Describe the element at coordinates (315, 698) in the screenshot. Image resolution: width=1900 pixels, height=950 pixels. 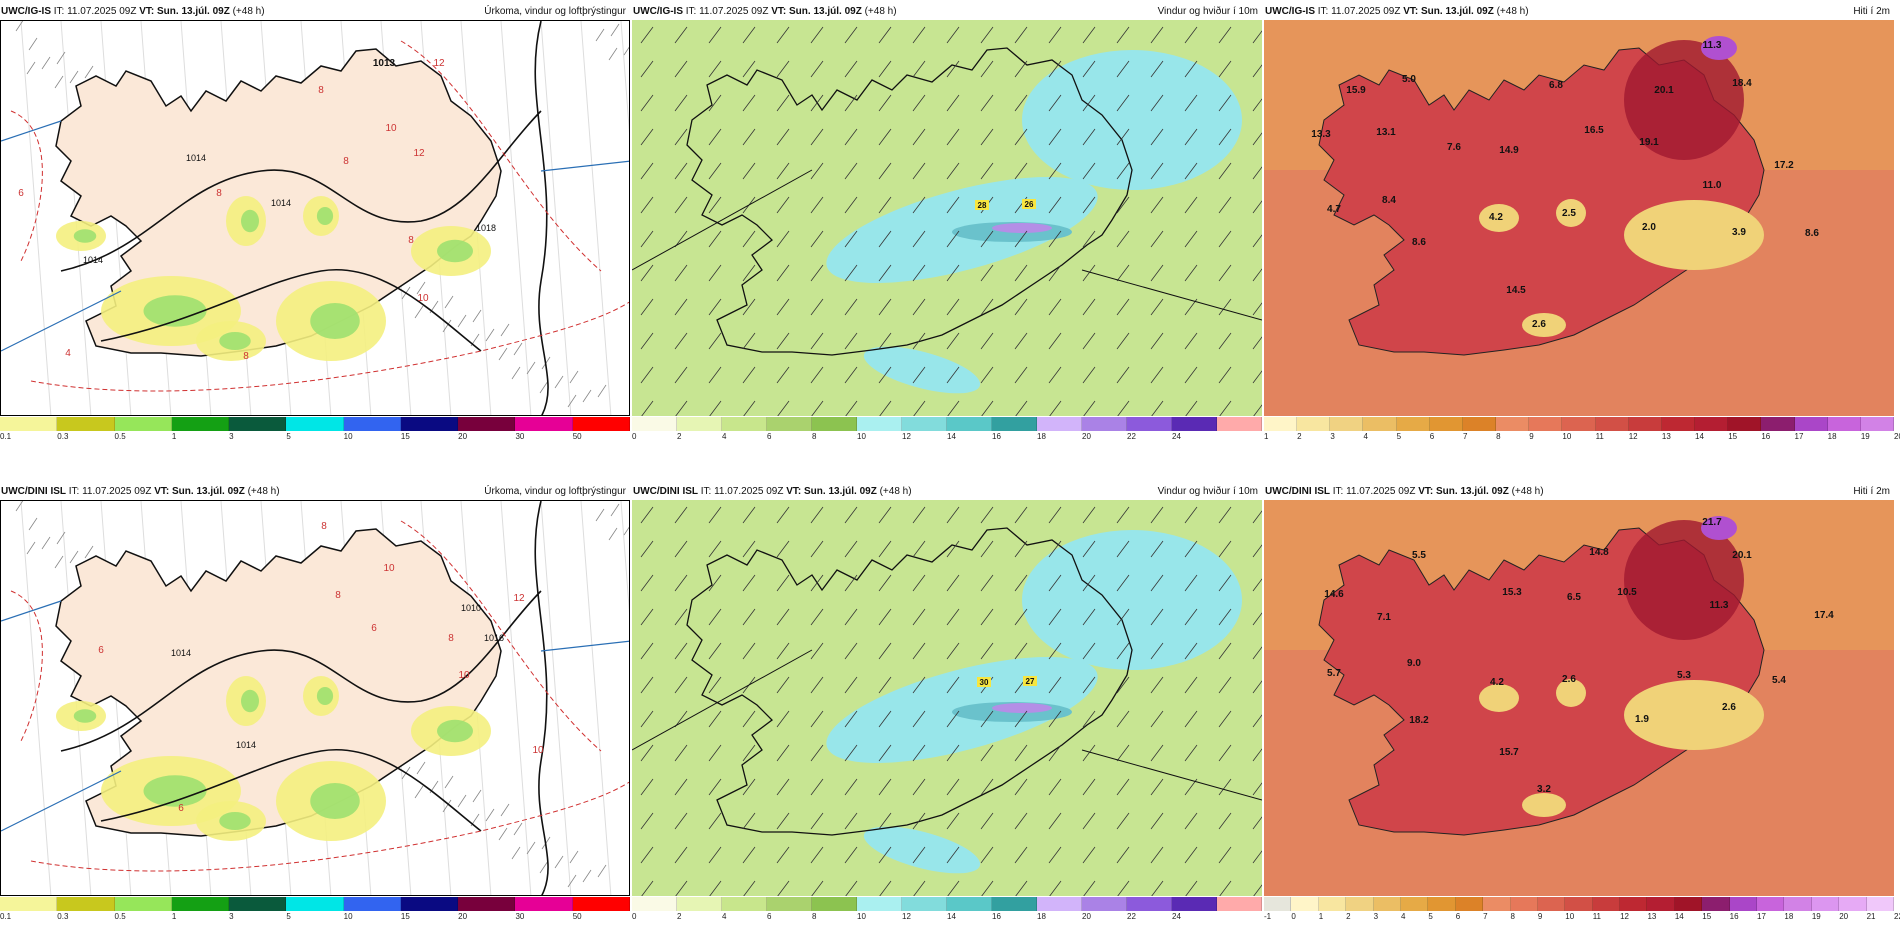
I see `map-view: 1014 1014 1016 1010 8 10 12 8 6 8 6 10 10 6` at that location.